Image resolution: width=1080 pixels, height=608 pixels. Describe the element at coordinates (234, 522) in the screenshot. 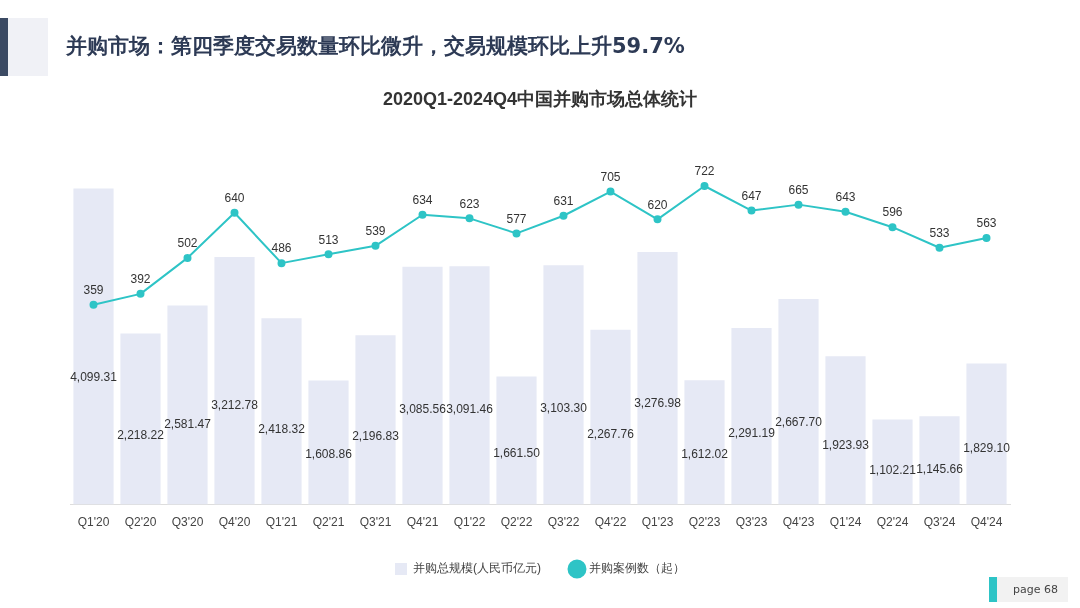

I see `x-tick-label: Q4'20` at that location.